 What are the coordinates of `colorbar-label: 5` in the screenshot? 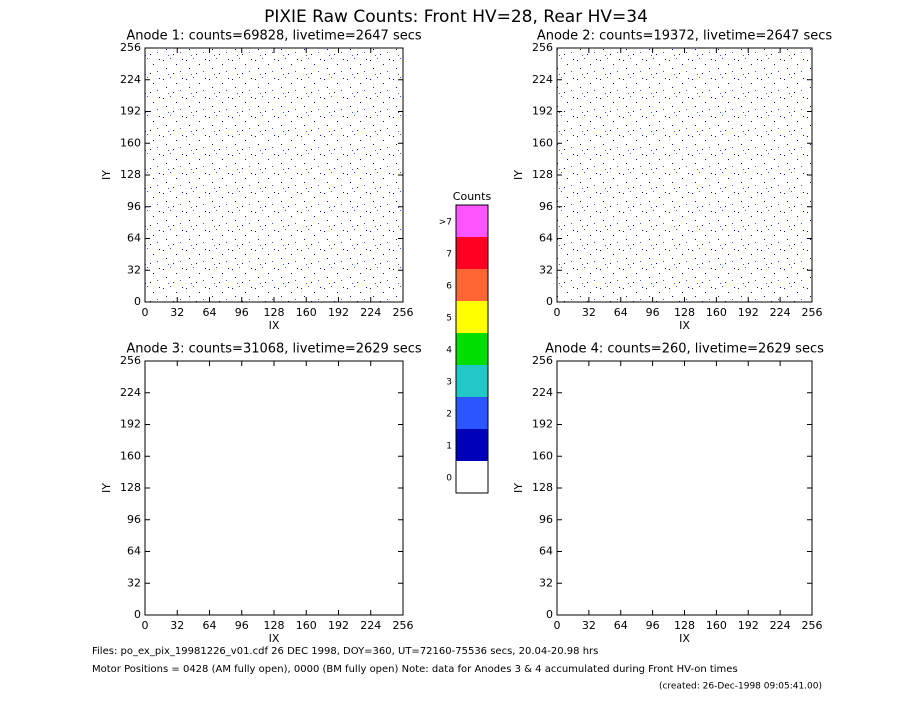 It's located at (449, 319).